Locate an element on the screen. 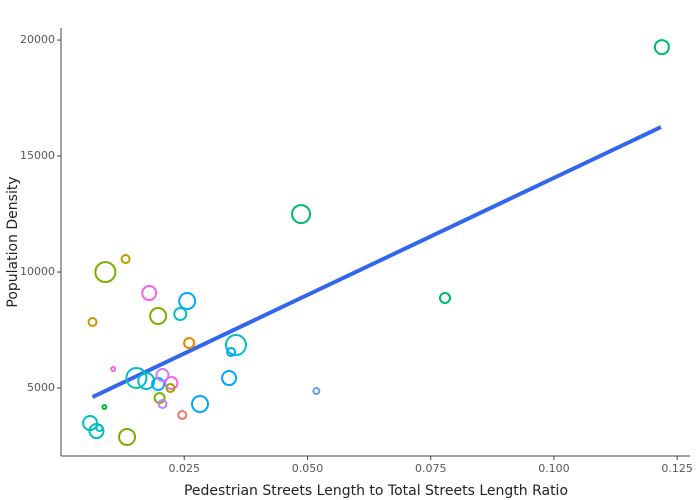 This screenshot has width=700, height=500. x-tick-label: 0.050 is located at coordinates (308, 468).